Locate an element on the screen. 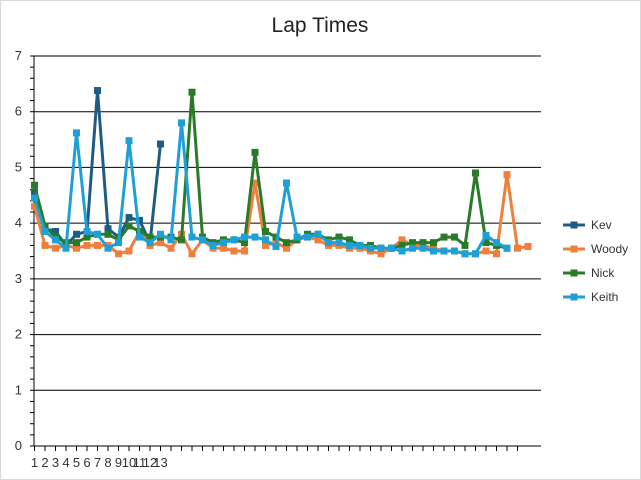 This screenshot has height=480, width=641. x-tick-label: 8 is located at coordinates (107, 462).